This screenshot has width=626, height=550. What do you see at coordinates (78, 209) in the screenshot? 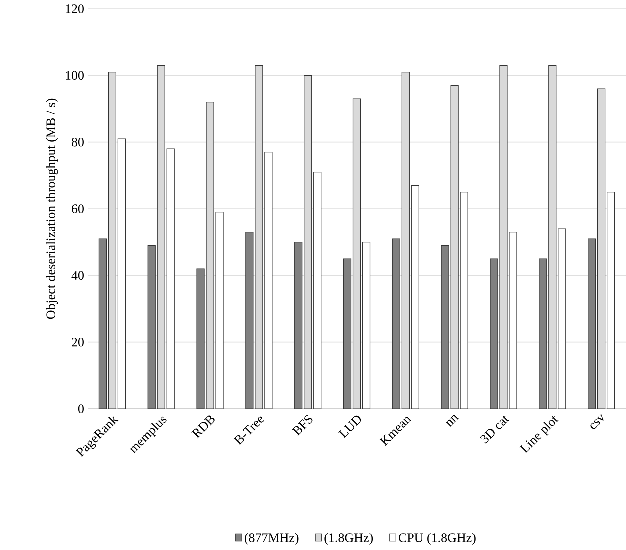
I see `y-tick-label: 60` at bounding box center [78, 209].